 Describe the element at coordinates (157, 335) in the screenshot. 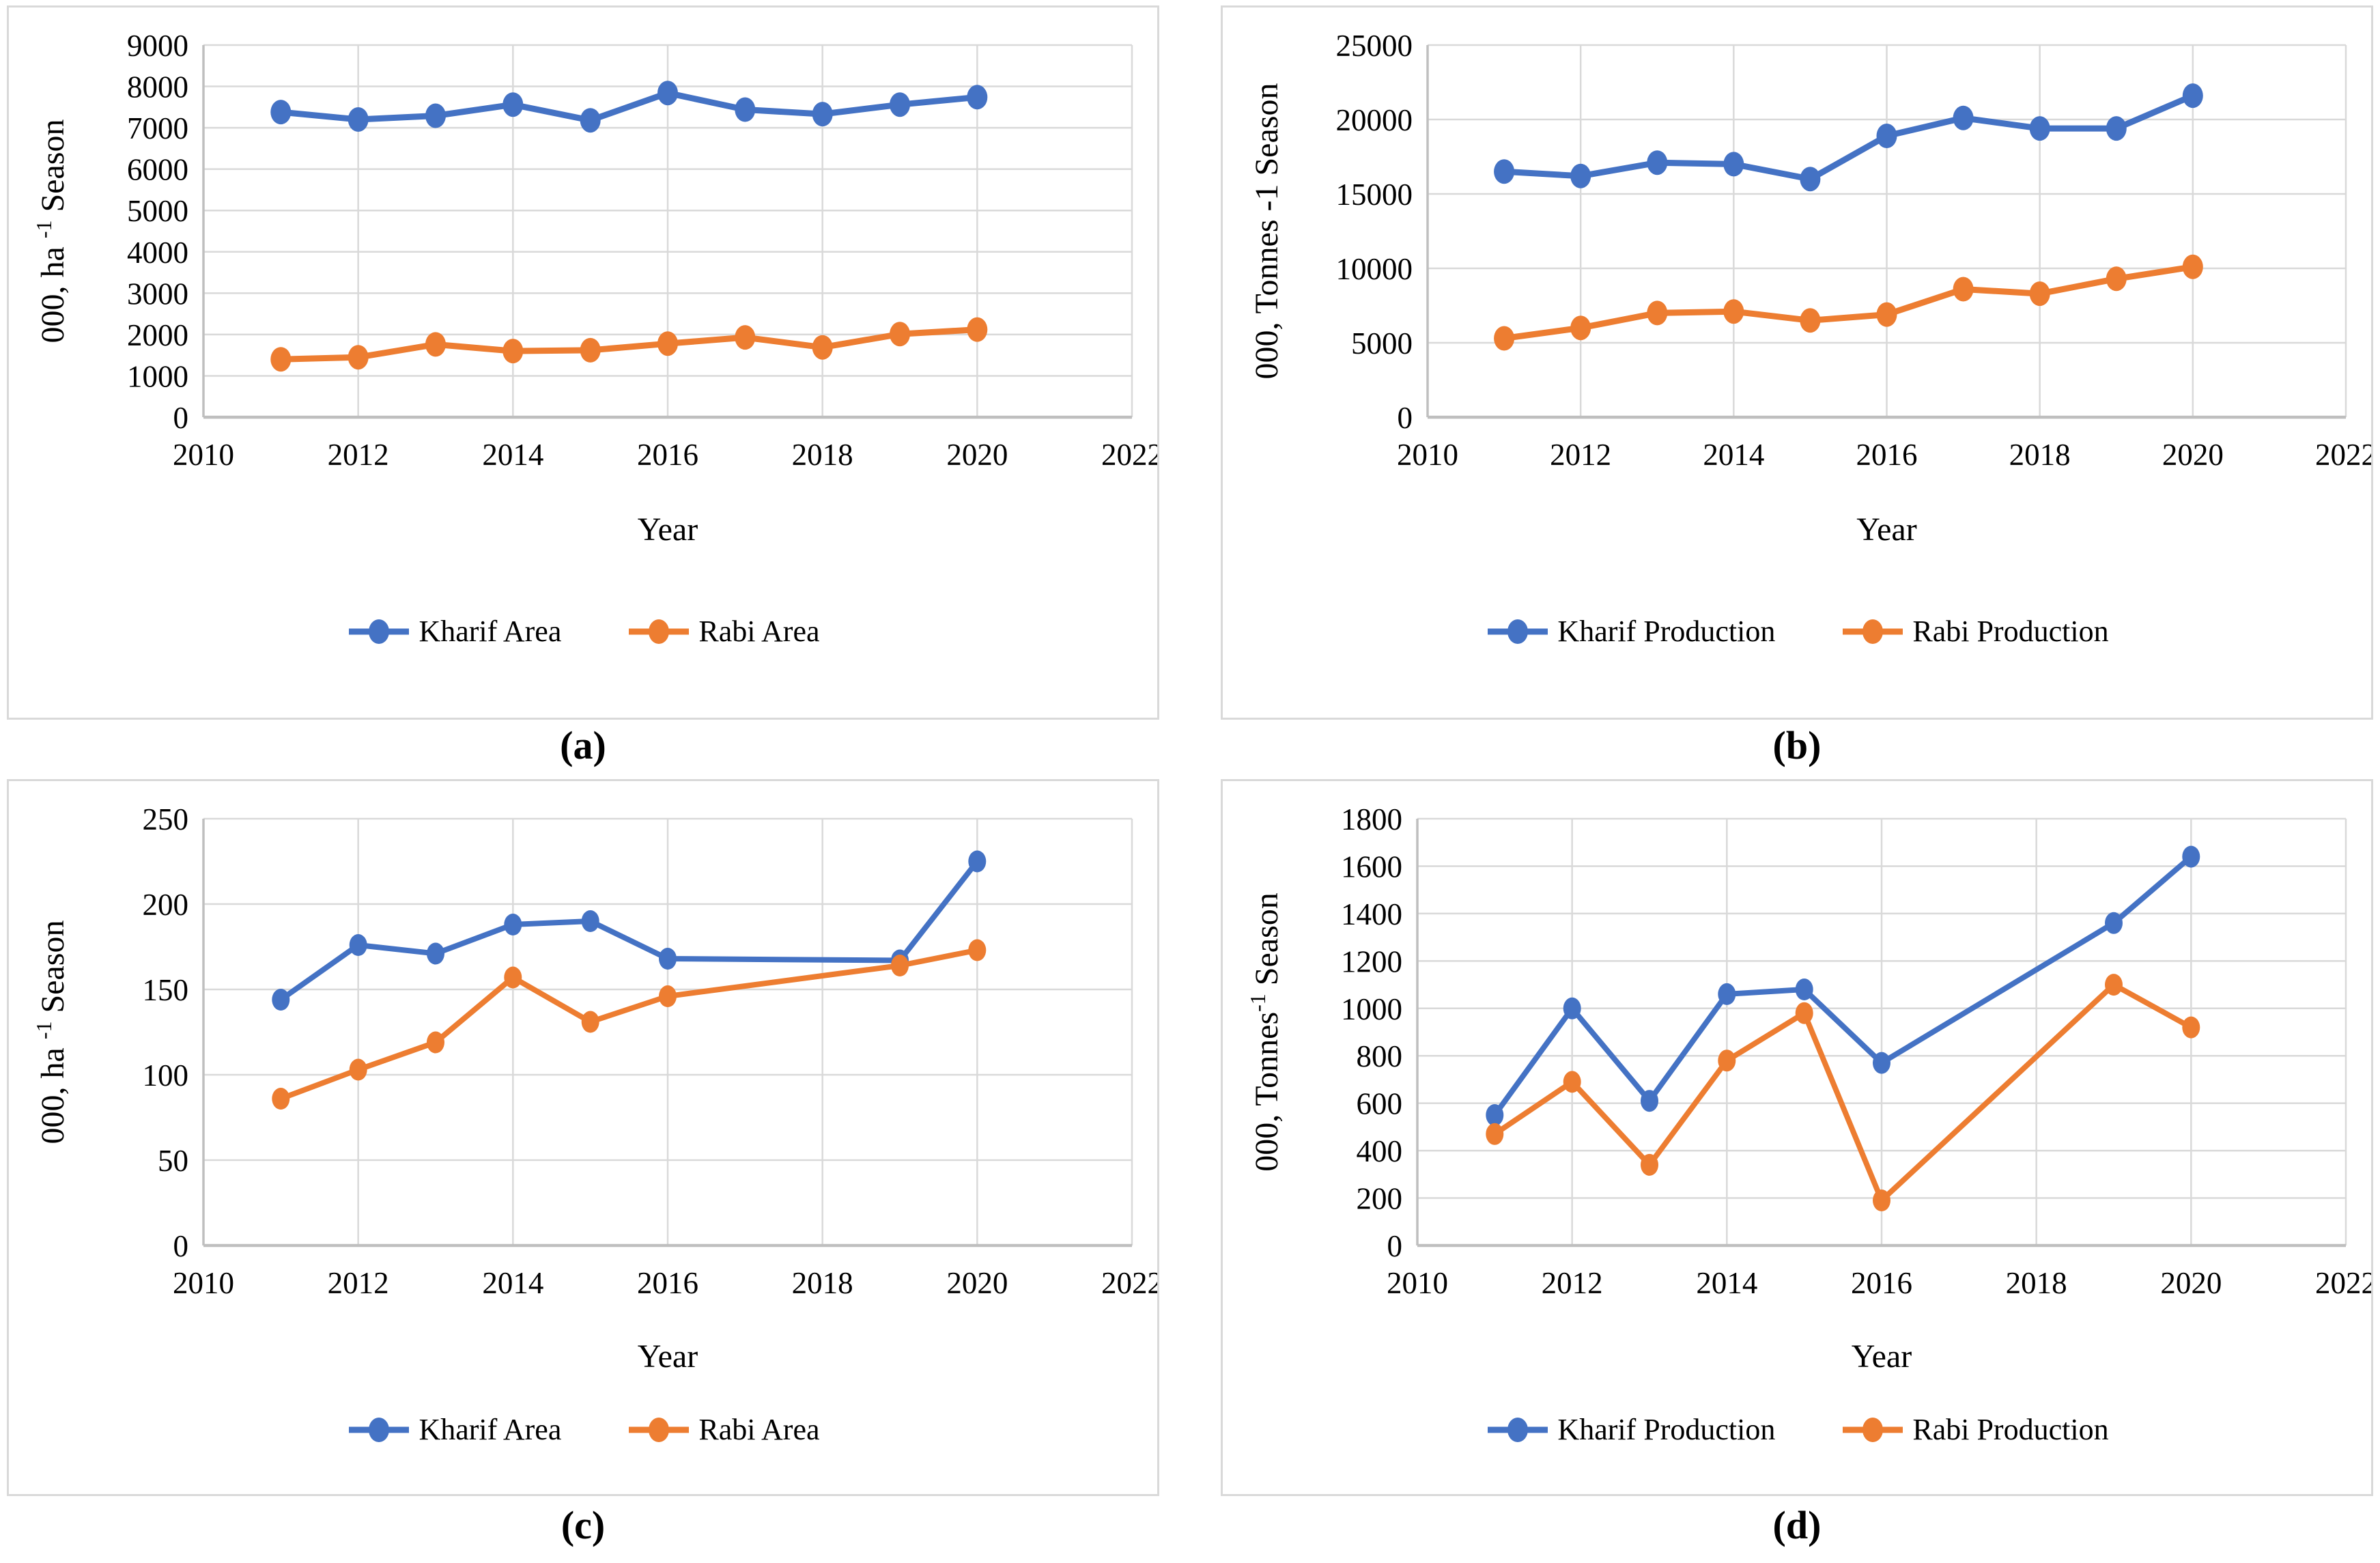

I see `y-tick-label: 2000` at that location.